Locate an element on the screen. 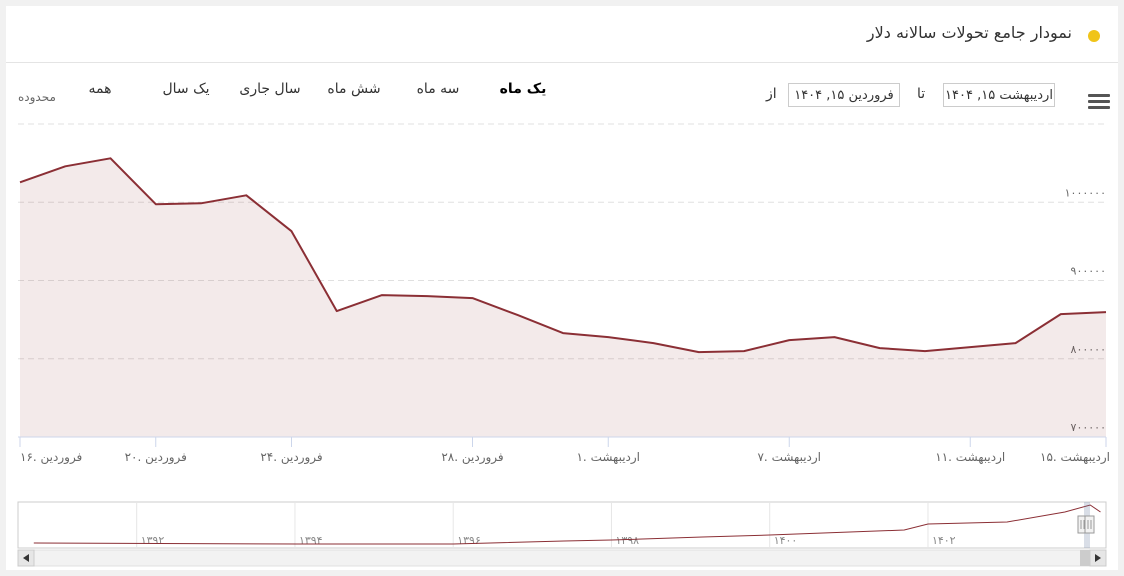 The width and height of the screenshot is (1124, 576). navigator-tick-label: ۱۴۰۲ is located at coordinates (944, 540).